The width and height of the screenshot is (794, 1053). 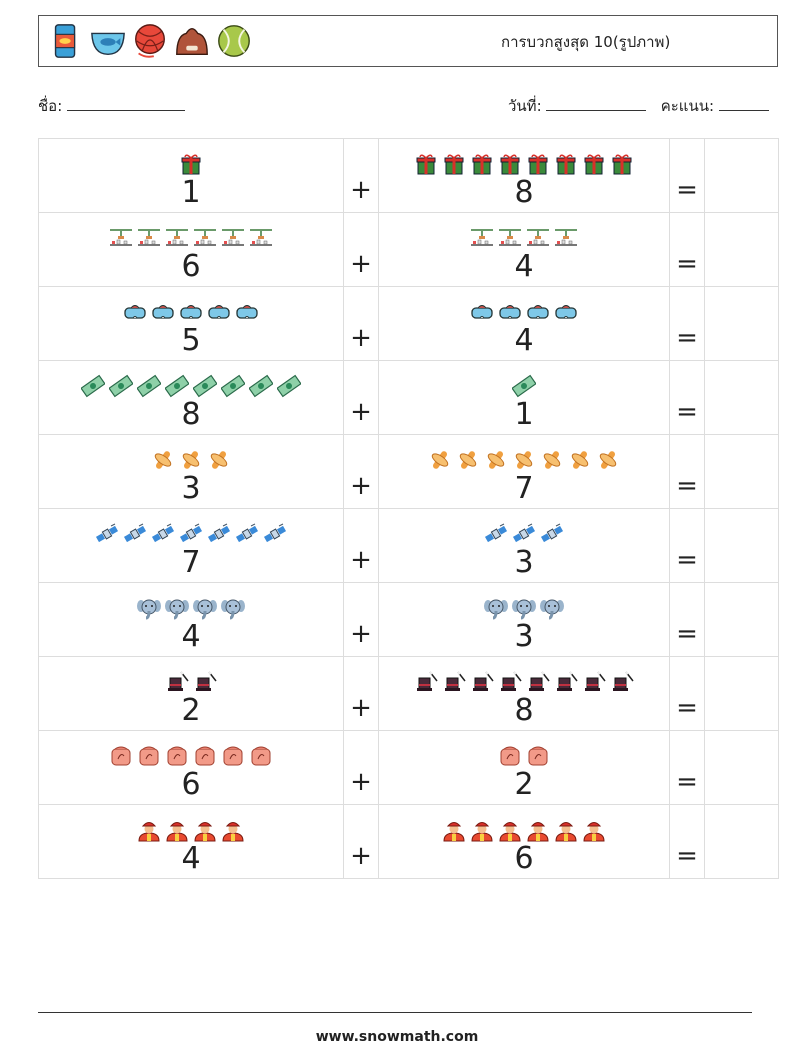 What do you see at coordinates (126, 103) in the screenshot?
I see `name-blank` at bounding box center [126, 103].